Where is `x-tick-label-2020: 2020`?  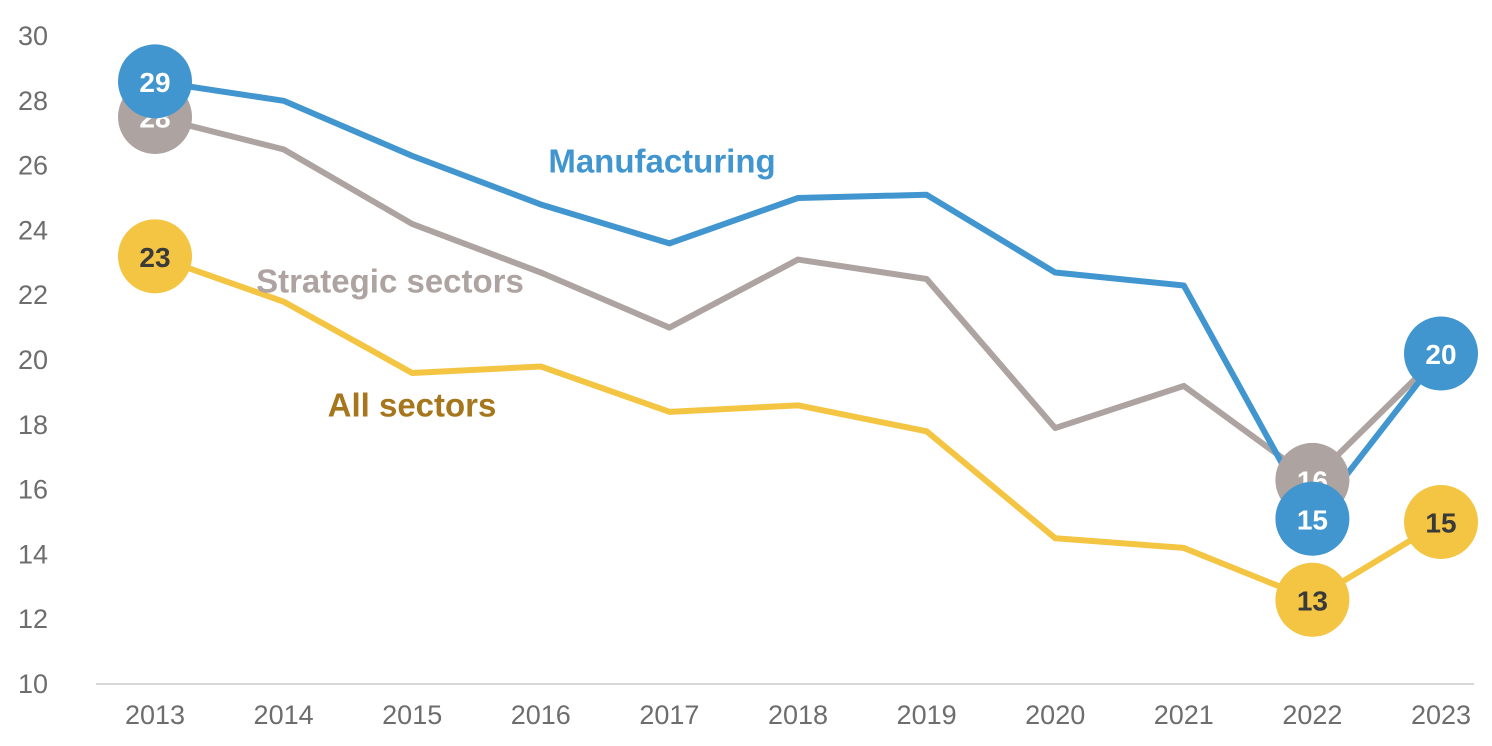 x-tick-label-2020: 2020 is located at coordinates (1055, 715).